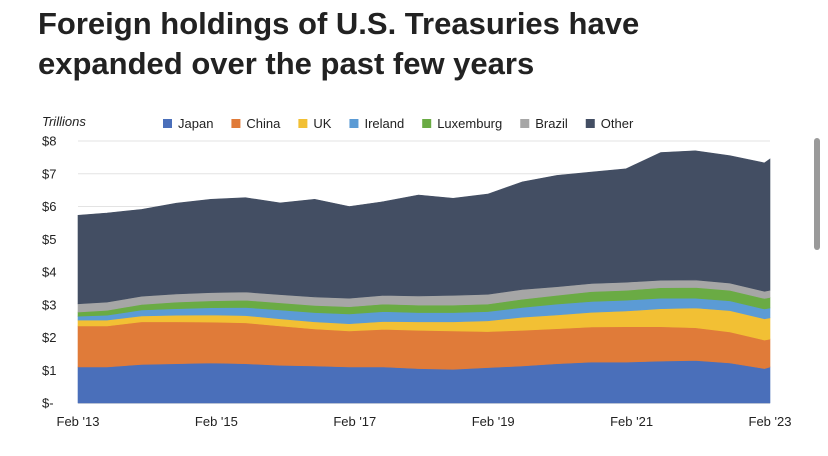 The image size is (828, 456). What do you see at coordinates (64, 121) in the screenshot?
I see `y-axis-label: Trillions` at bounding box center [64, 121].